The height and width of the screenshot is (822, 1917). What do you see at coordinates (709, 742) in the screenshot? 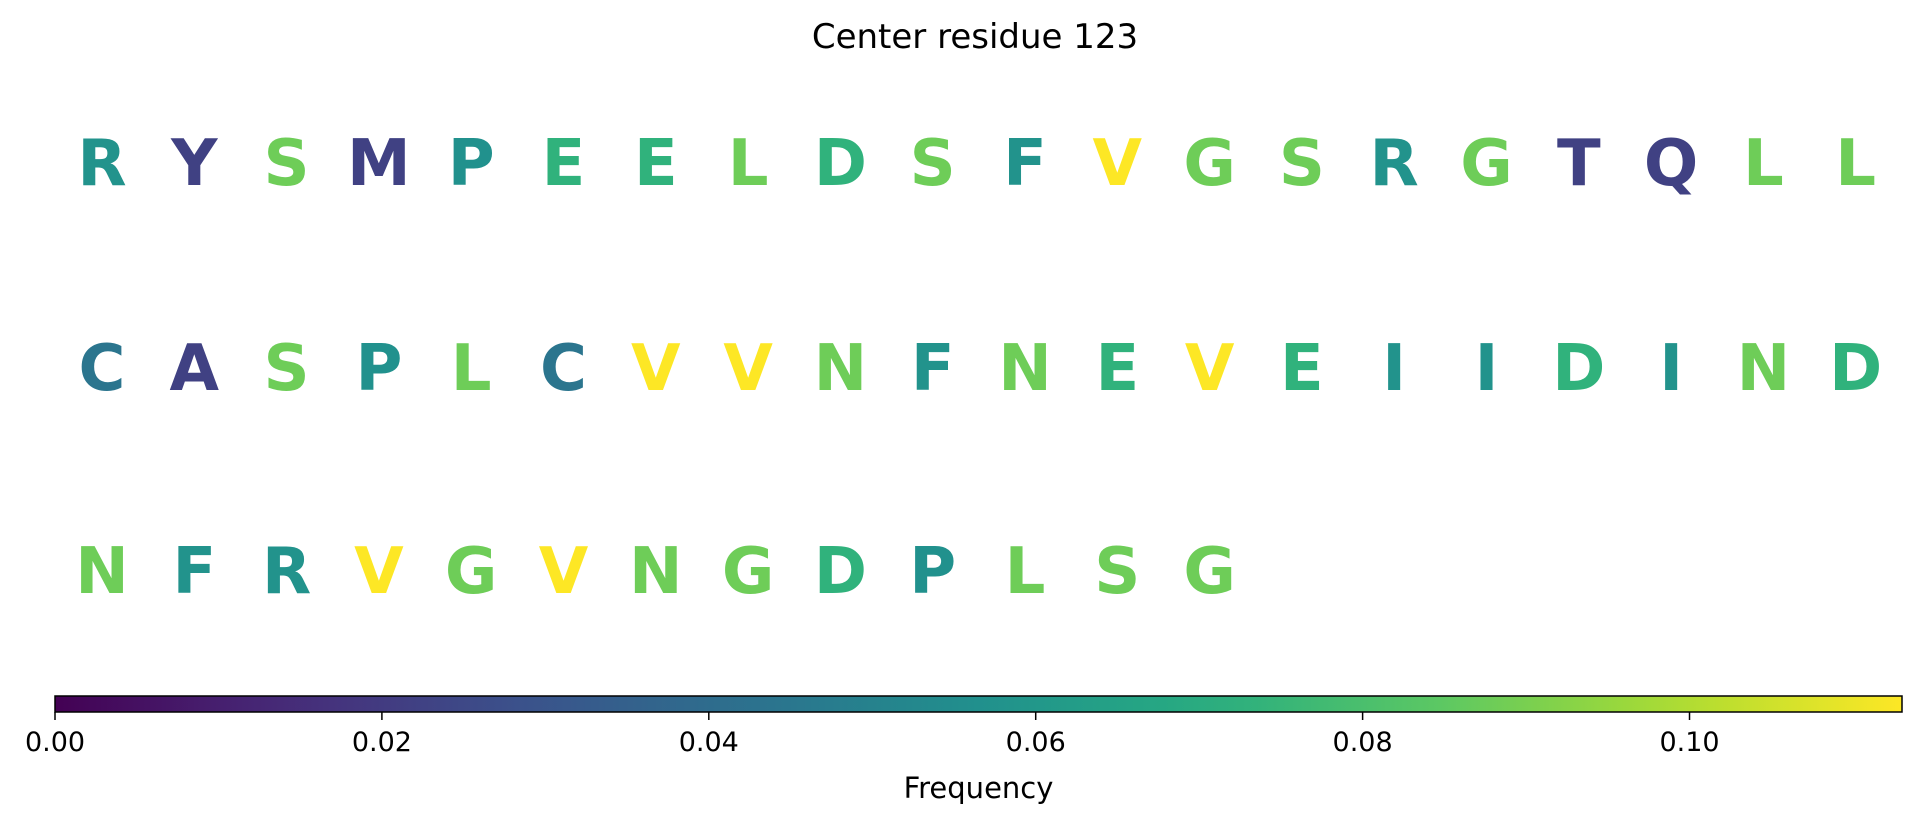
I see `colorbar-tick-label: 0.04` at bounding box center [709, 742].